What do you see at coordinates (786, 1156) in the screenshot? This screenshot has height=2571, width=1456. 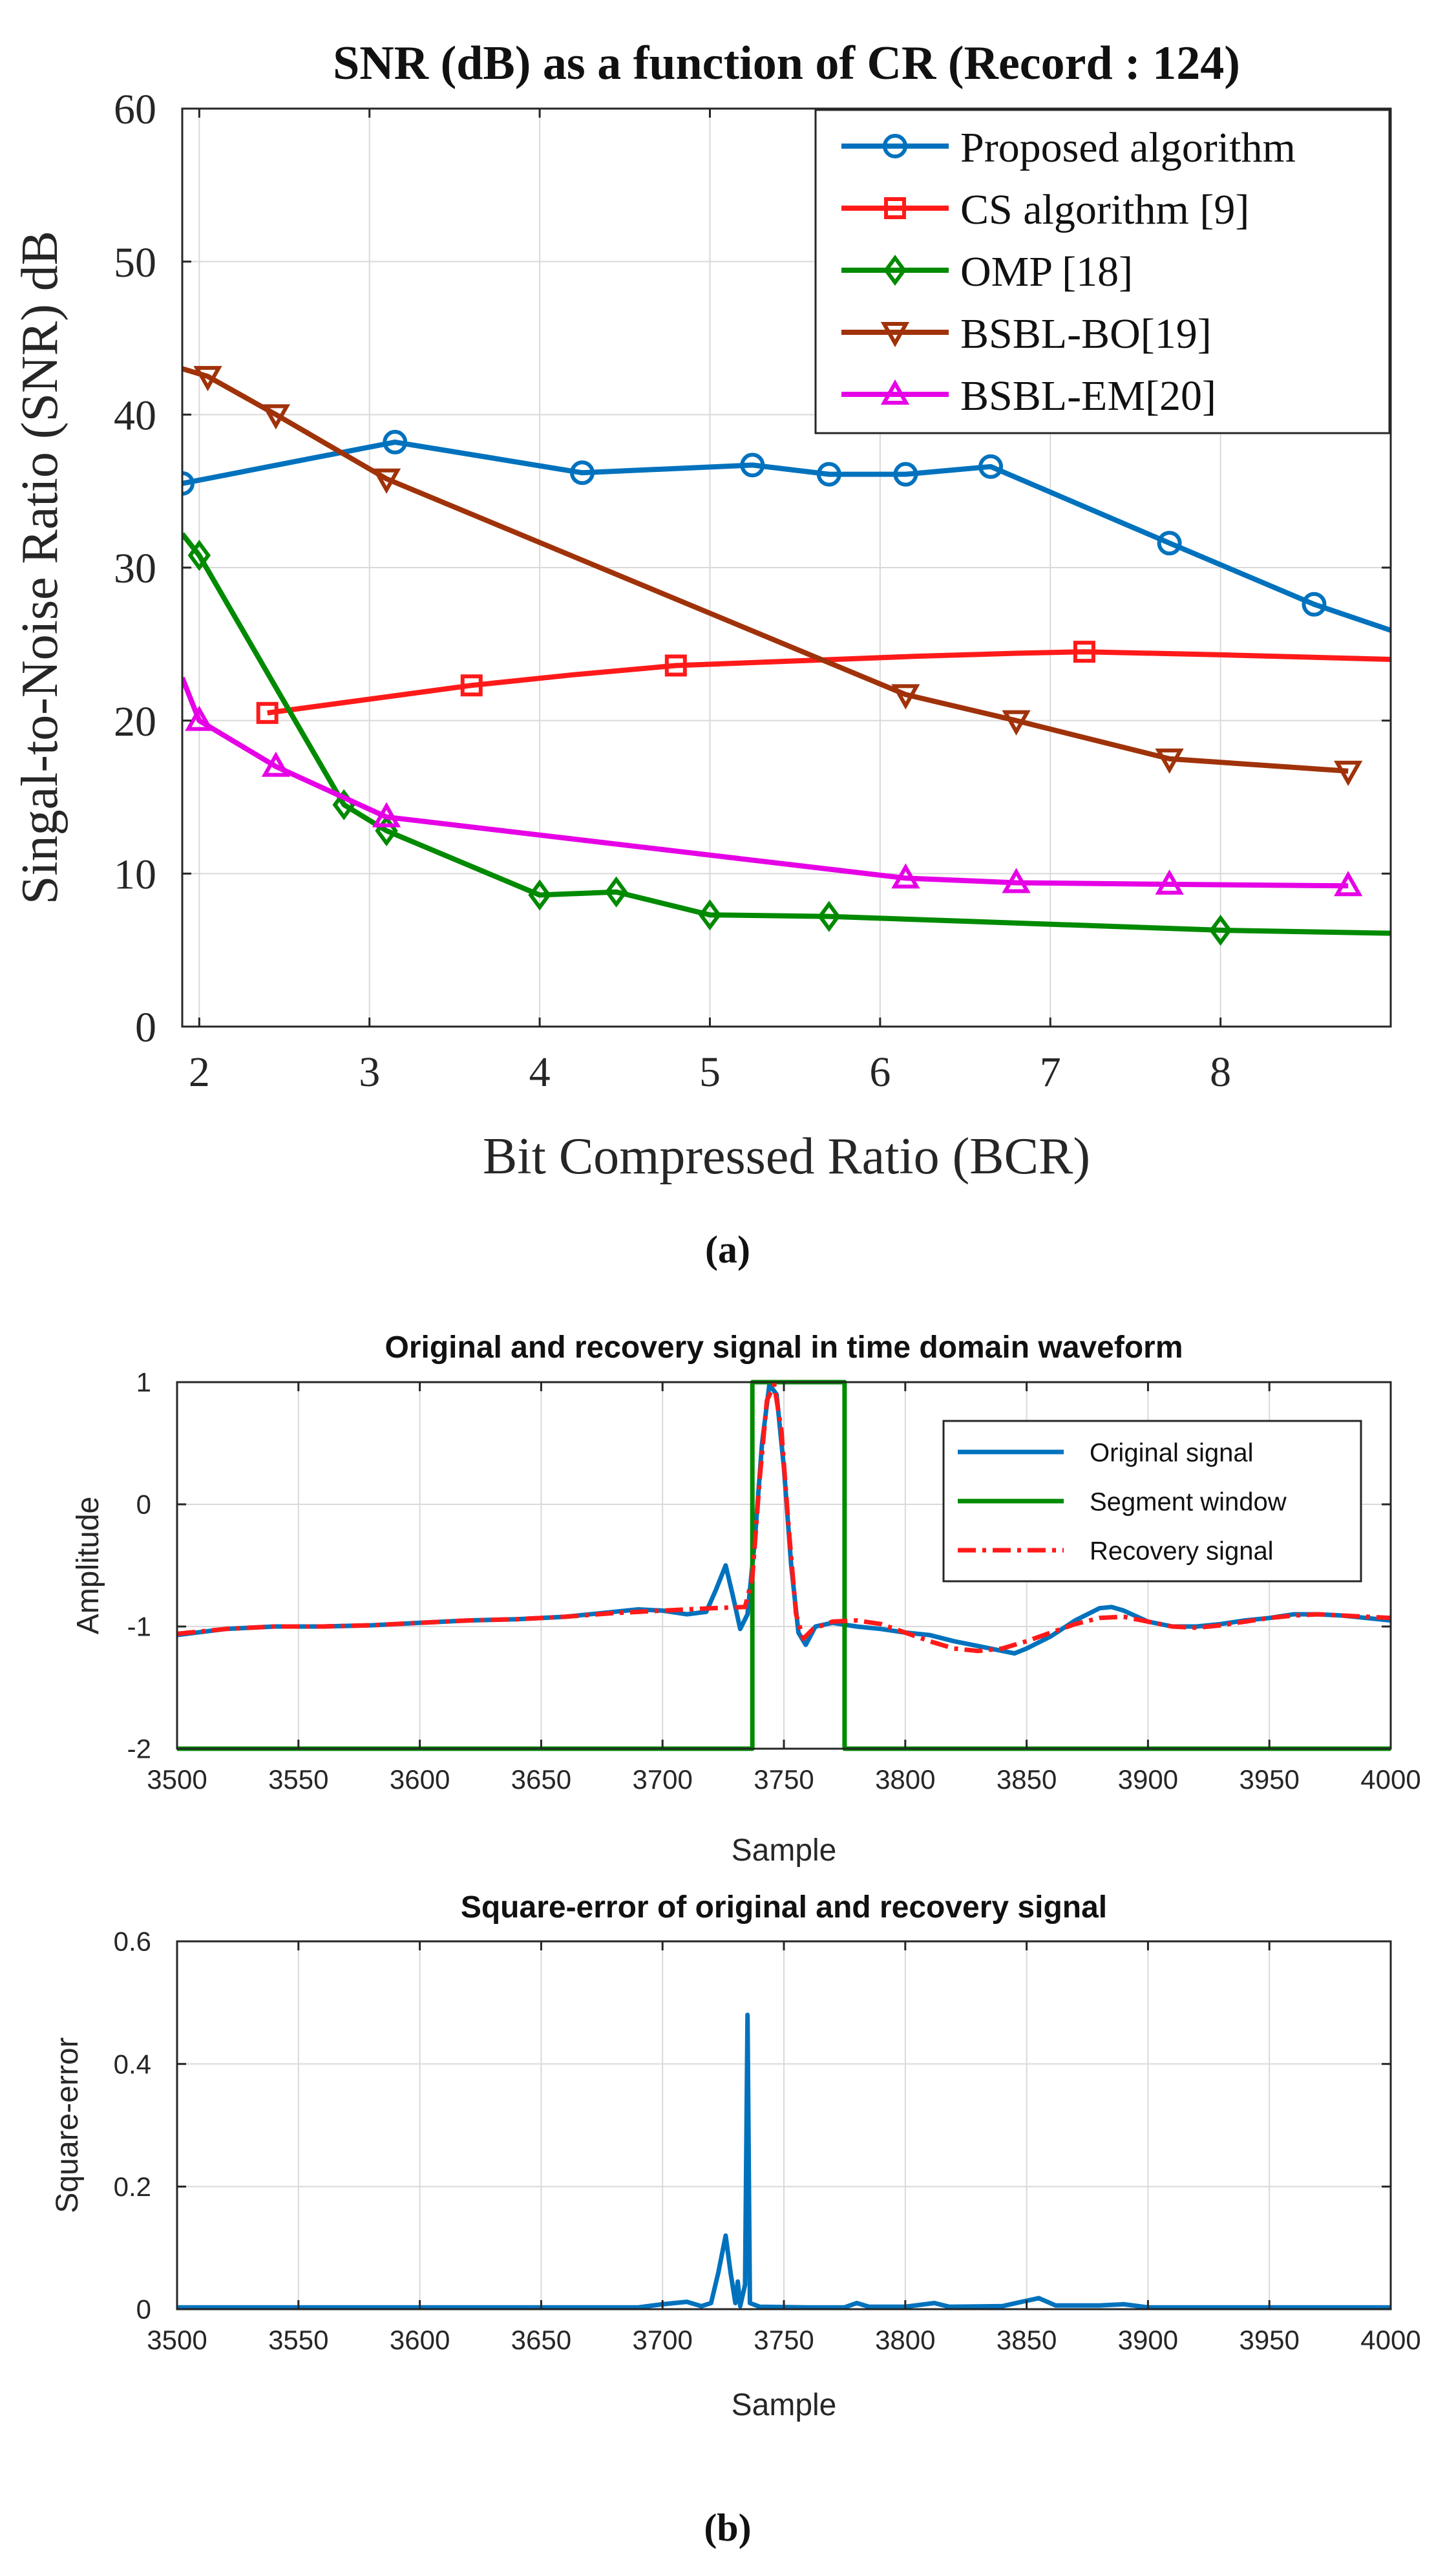 I see `x-axis-label: Bit Compressed Ratio (BCR)` at bounding box center [786, 1156].